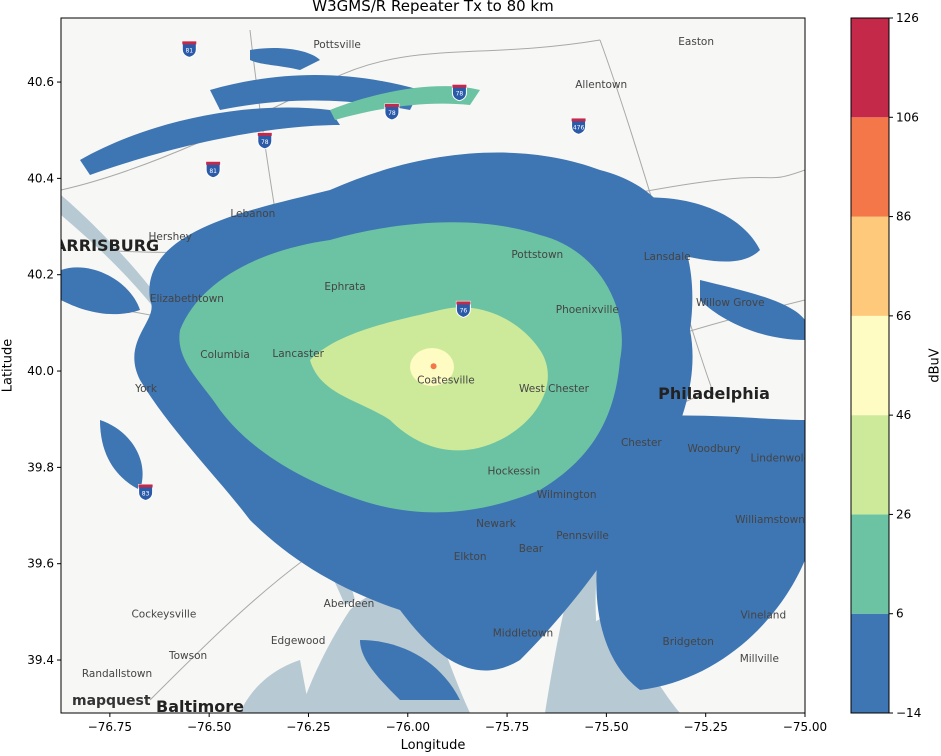 The width and height of the screenshot is (941, 756). I want to click on colorbar-tick-label: 126, so click(907, 18).